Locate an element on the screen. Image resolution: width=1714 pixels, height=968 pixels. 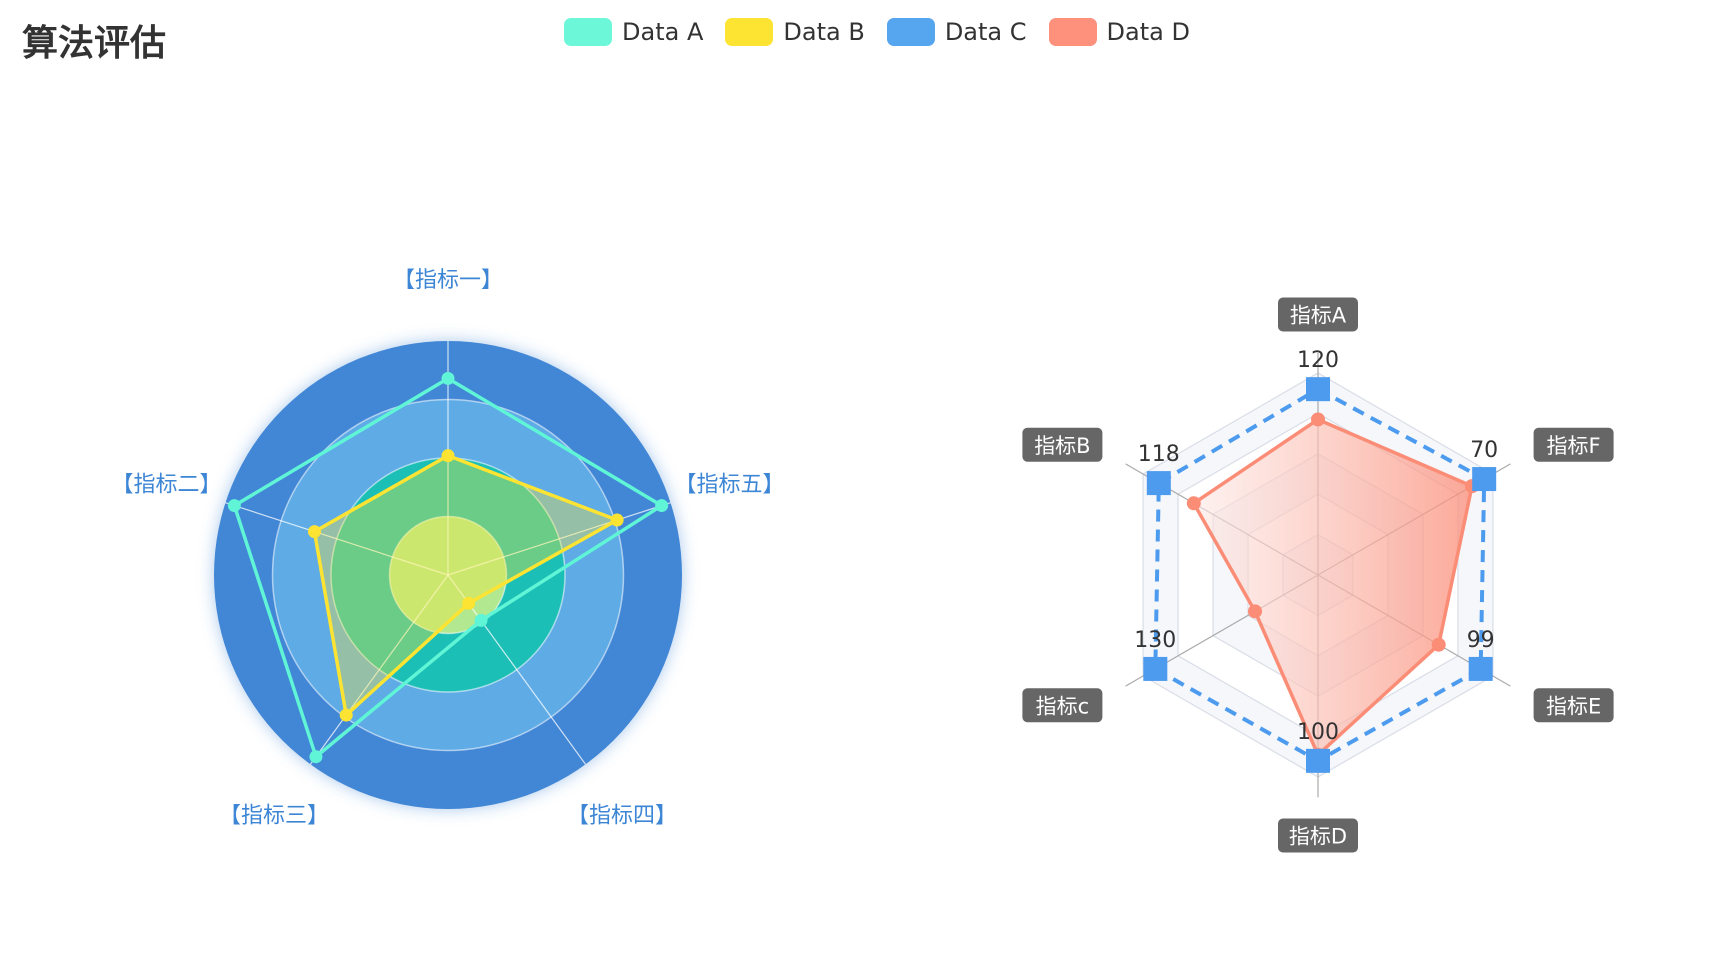
legend-swatch-data-a is located at coordinates (588, 32).